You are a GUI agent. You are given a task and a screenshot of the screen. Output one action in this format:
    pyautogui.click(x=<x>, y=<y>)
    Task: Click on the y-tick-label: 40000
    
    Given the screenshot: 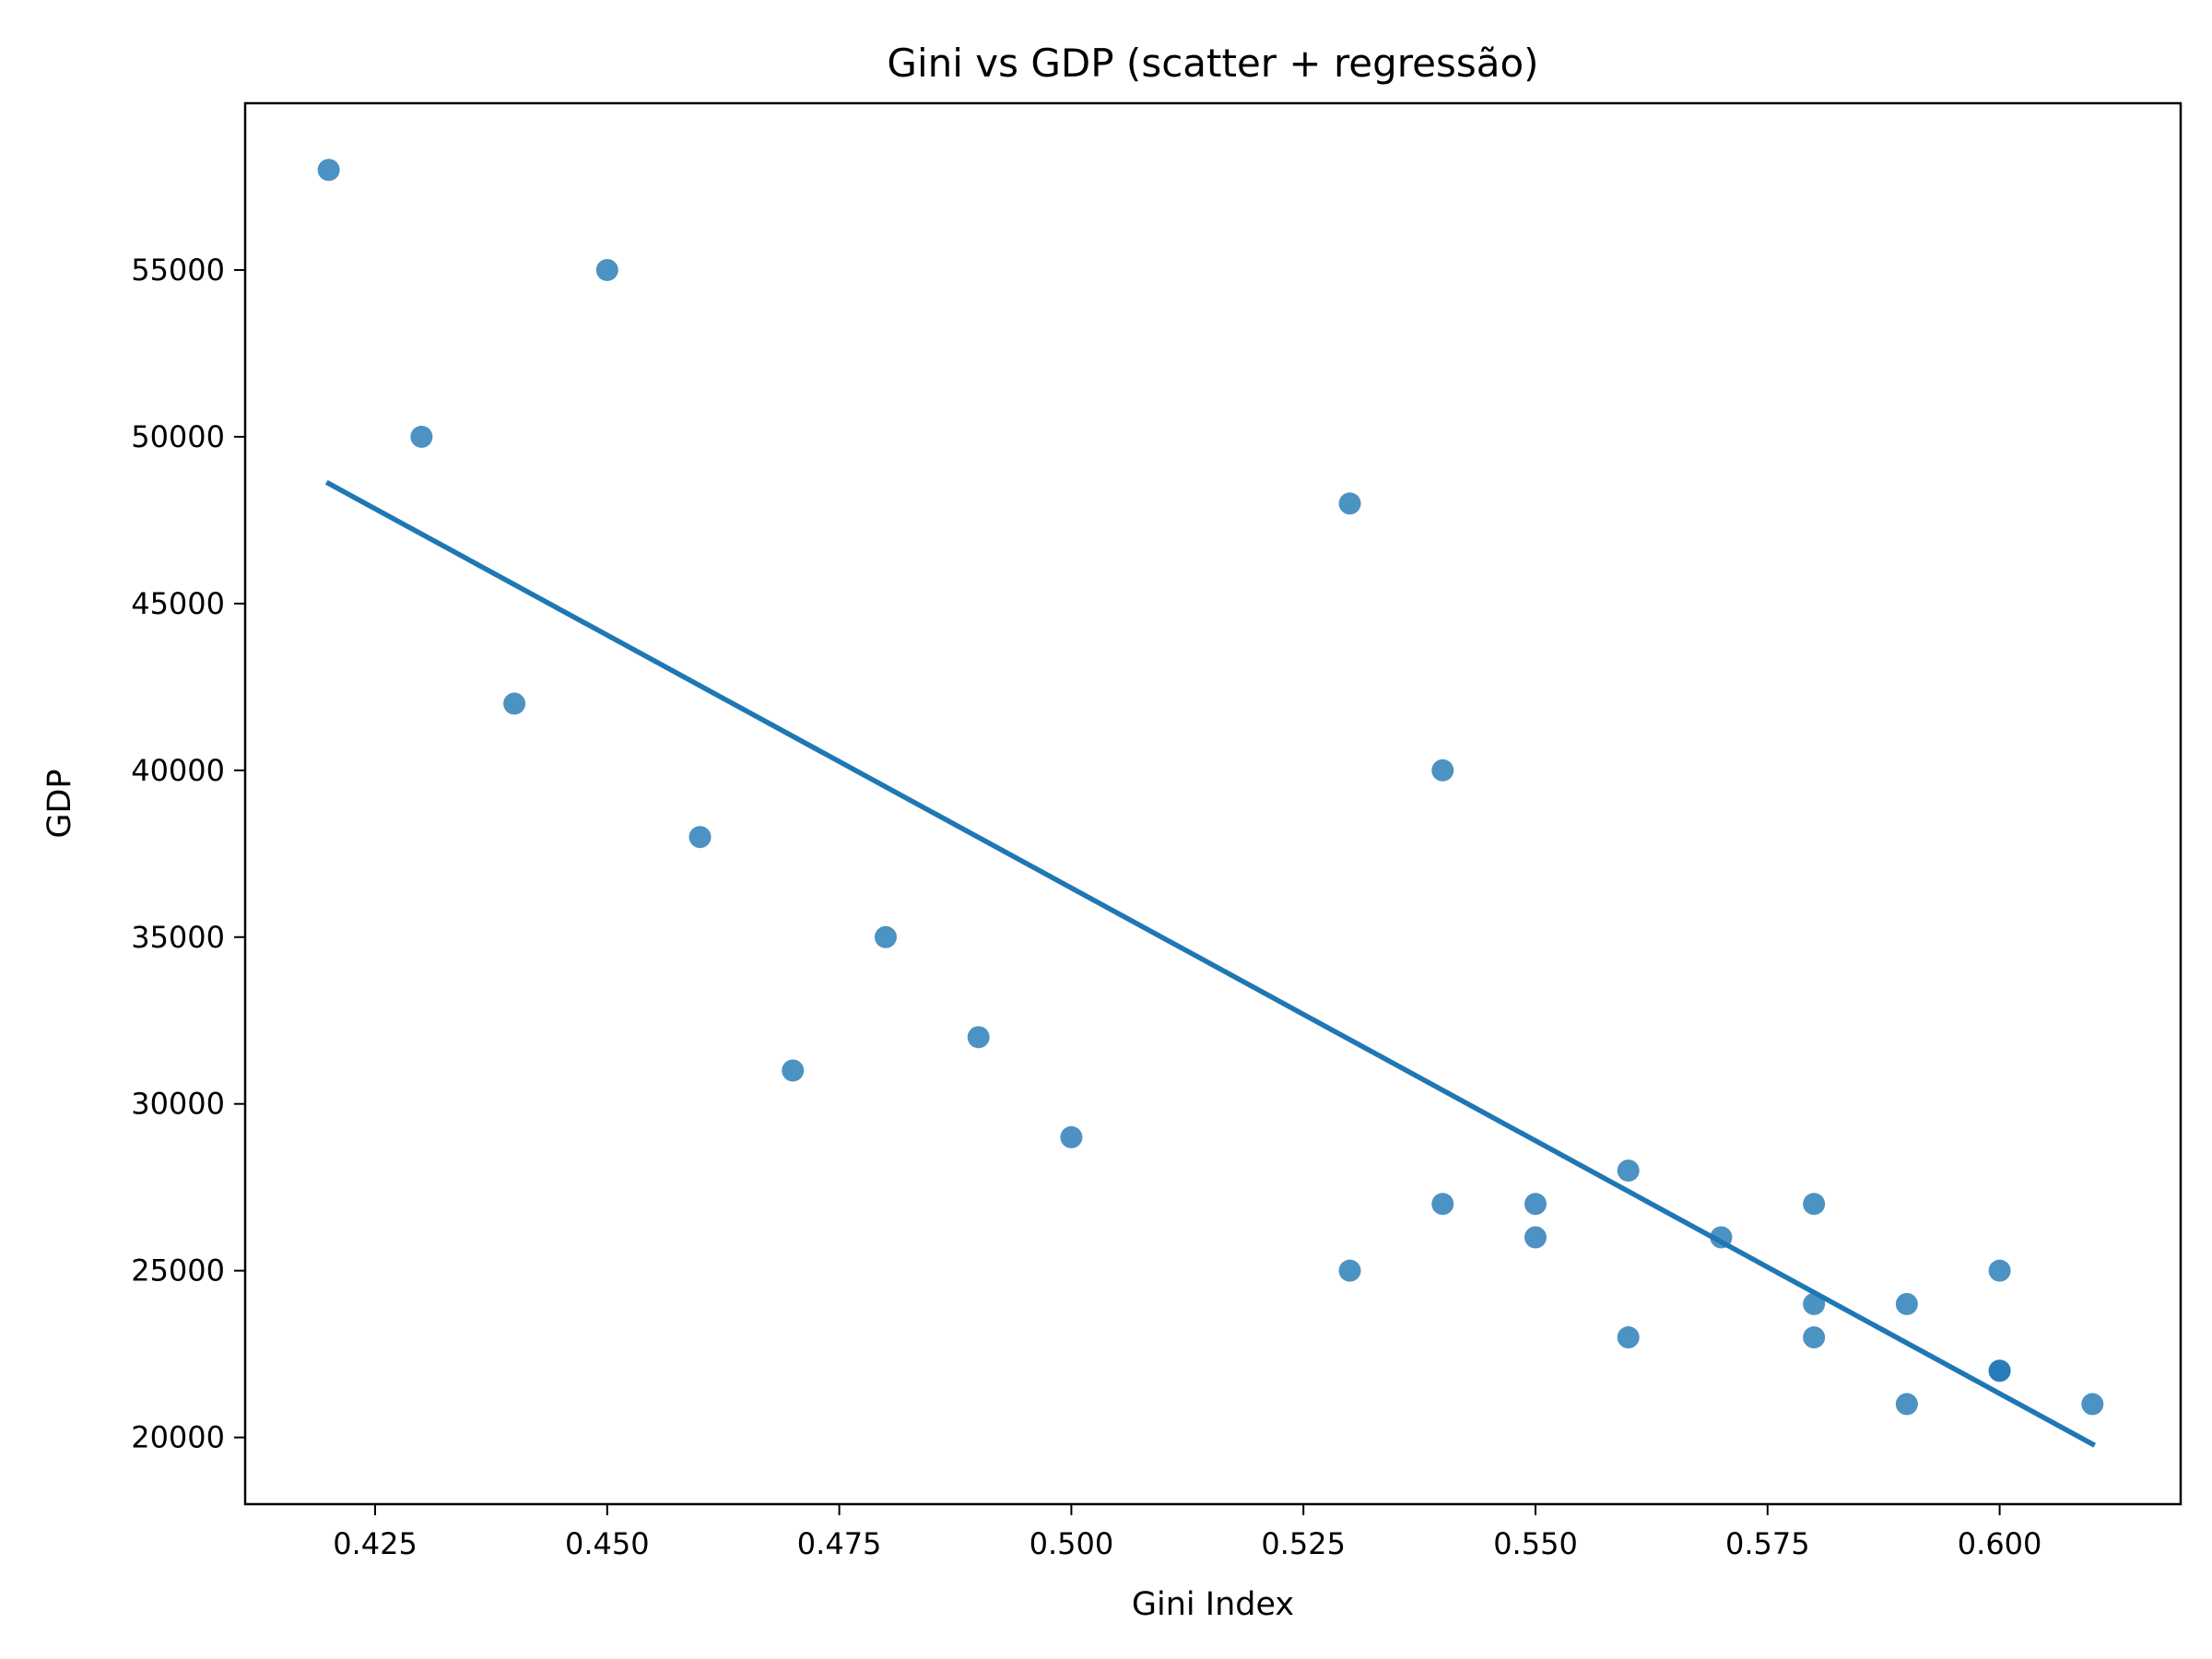 What is the action you would take?
    pyautogui.click(x=178, y=770)
    